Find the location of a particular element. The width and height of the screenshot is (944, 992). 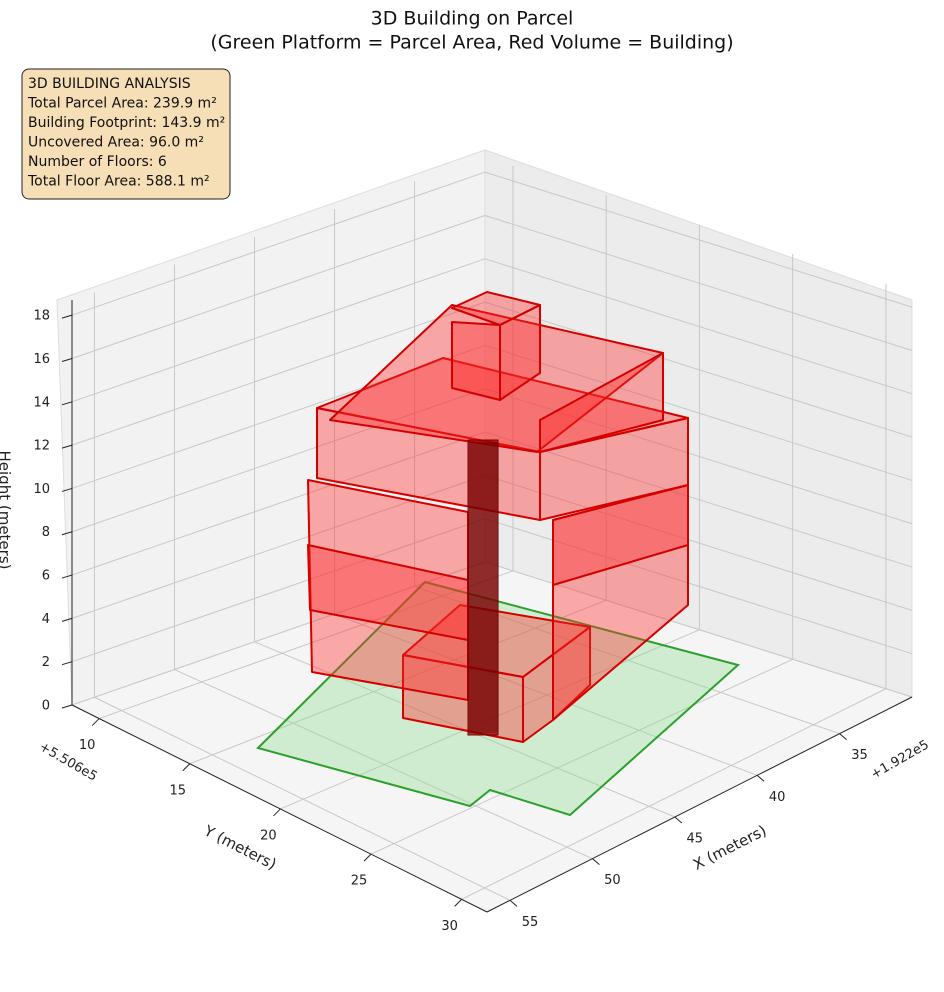

annotation-line: 3D BUILDING ANALYSIS is located at coordinates (109, 84).